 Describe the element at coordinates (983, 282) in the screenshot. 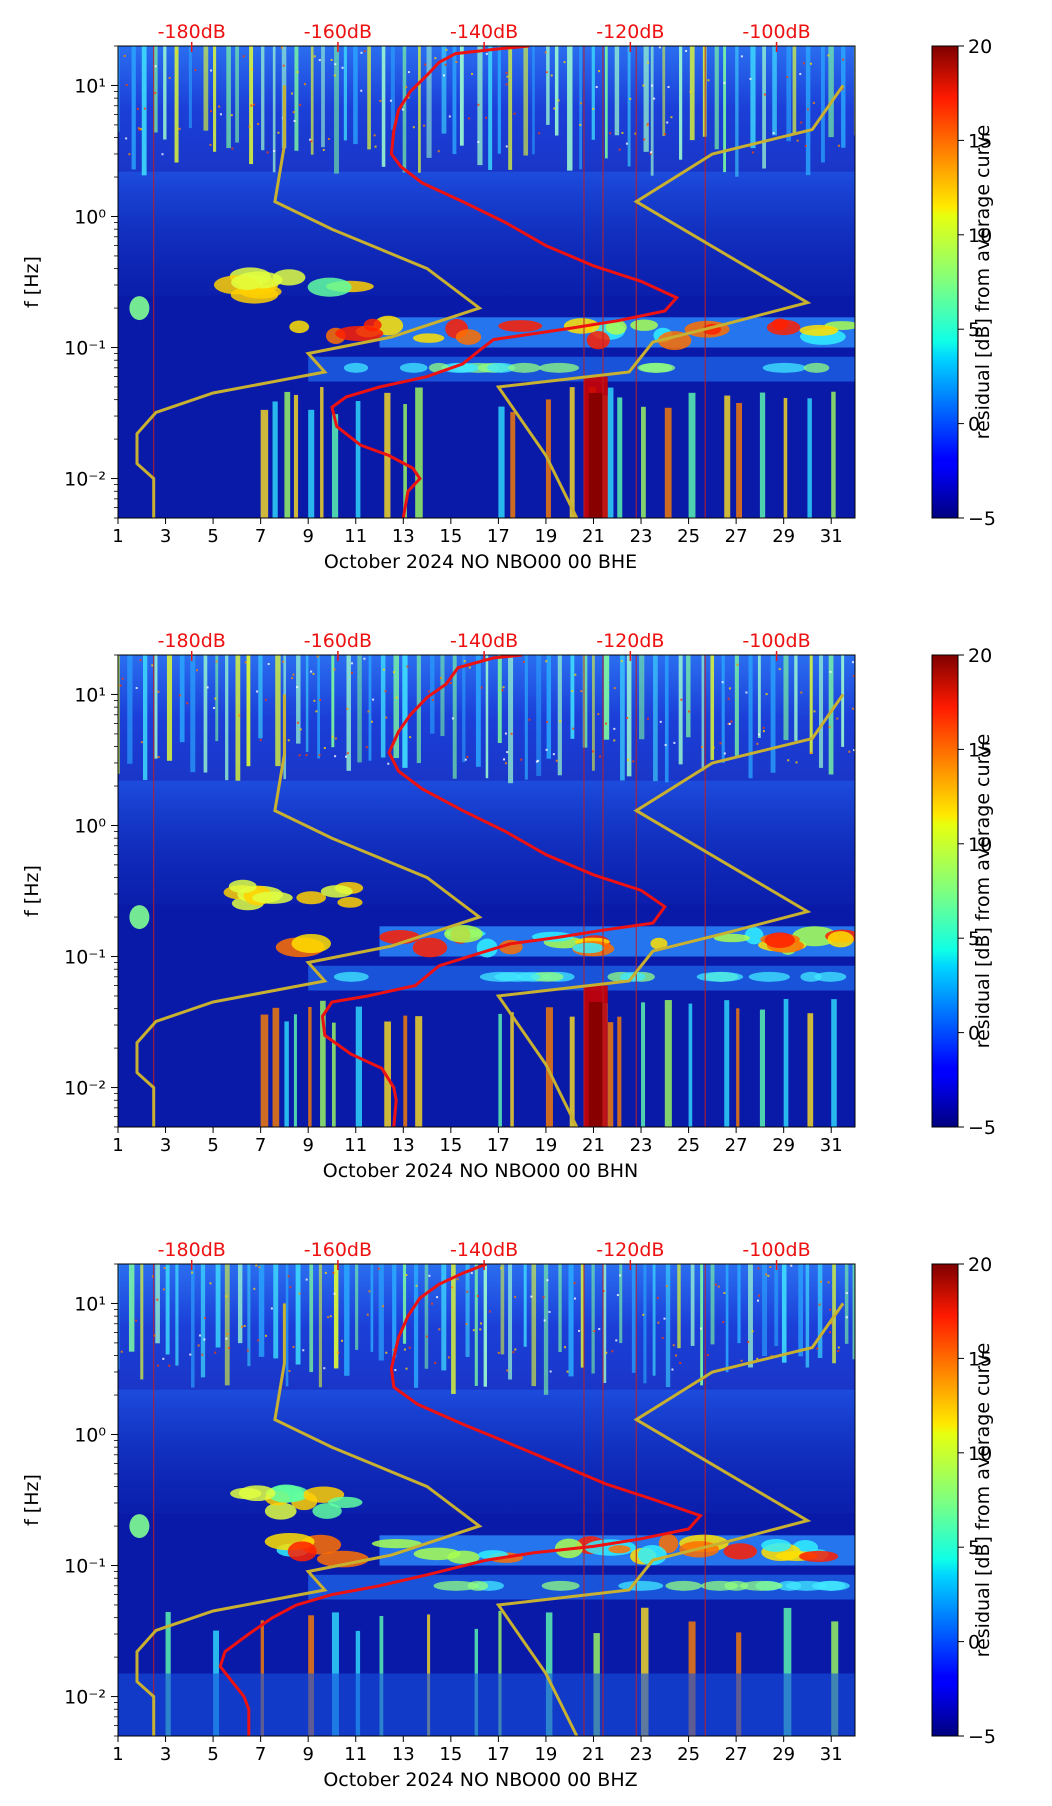

I see `colorbar-label: residual [dB] from average curve` at that location.